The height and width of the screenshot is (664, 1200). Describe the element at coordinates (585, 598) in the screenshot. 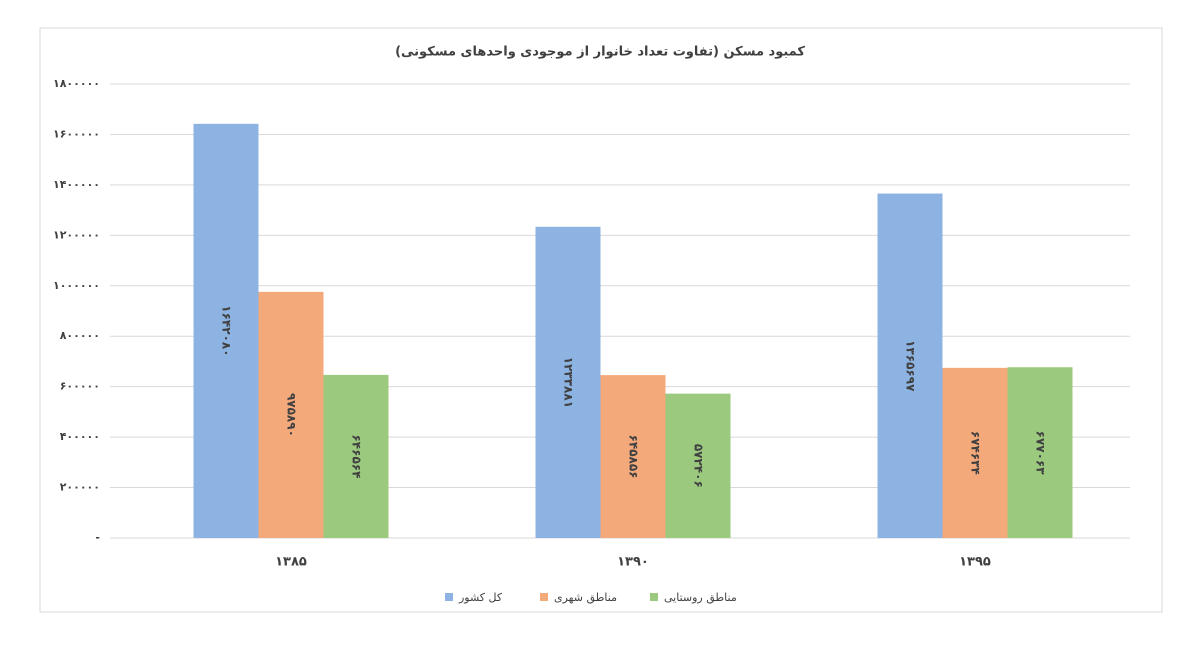

I see `legend-label: مناطق شهری` at that location.